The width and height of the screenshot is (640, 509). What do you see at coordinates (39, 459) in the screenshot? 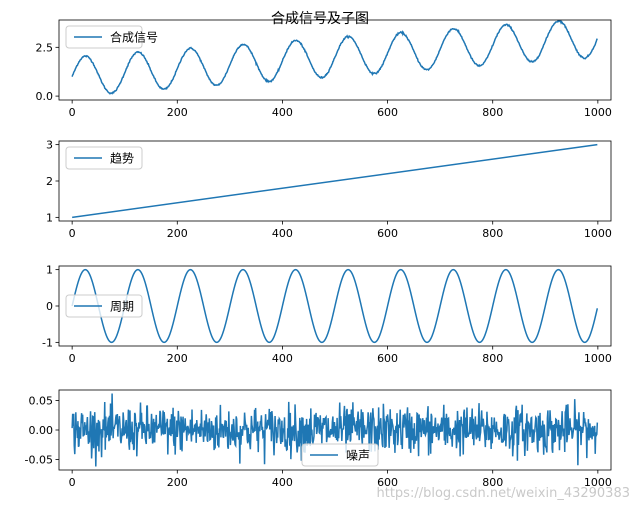
I see `y-tick-label: -0.05` at bounding box center [39, 459].